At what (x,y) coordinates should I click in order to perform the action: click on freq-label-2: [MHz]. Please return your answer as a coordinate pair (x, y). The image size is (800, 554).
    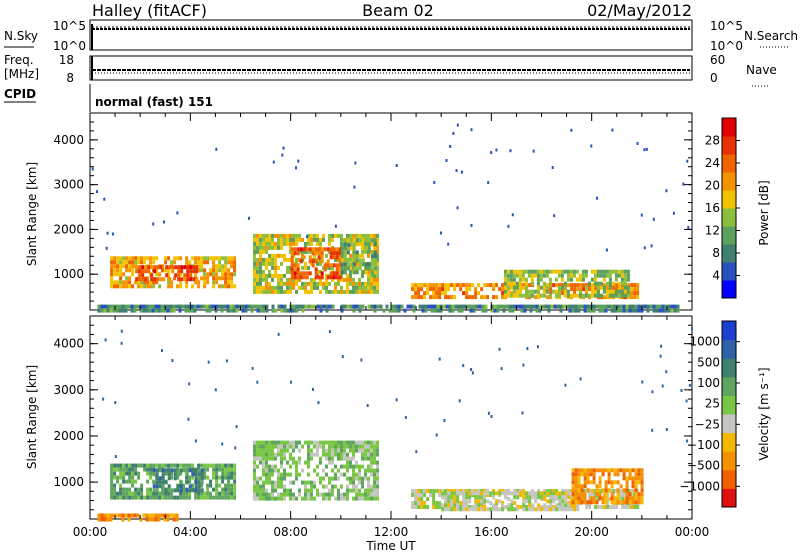
    Looking at the image, I should click on (21, 74).